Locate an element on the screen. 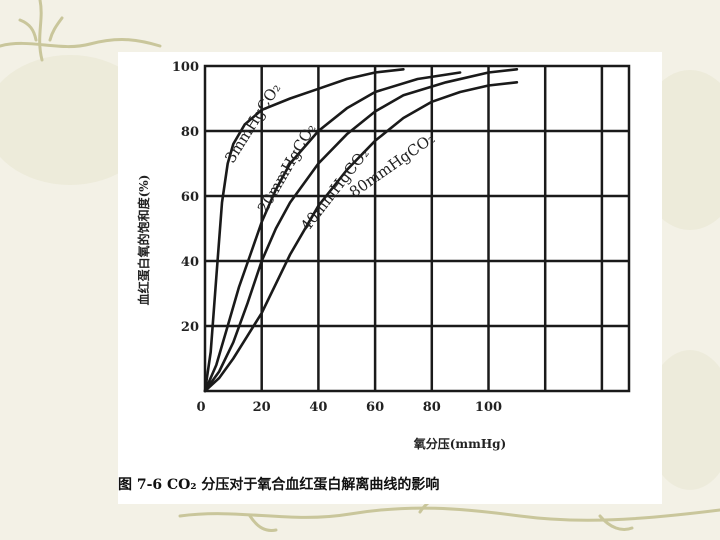 This screenshot has height=540, width=720. x-tick-label: 20 is located at coordinates (262, 407).